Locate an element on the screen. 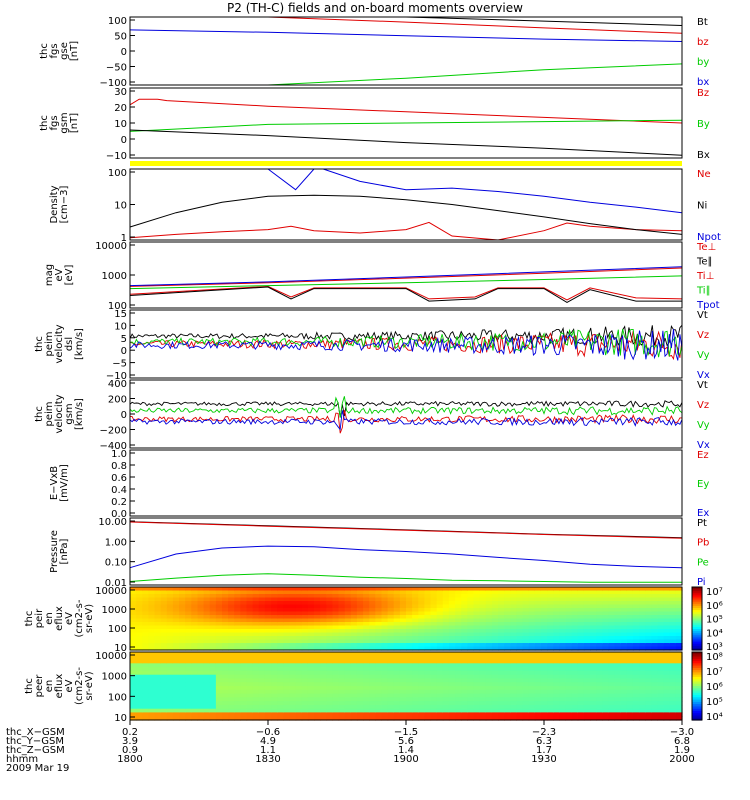  legend-entry-Ne: Ne is located at coordinates (704, 174).